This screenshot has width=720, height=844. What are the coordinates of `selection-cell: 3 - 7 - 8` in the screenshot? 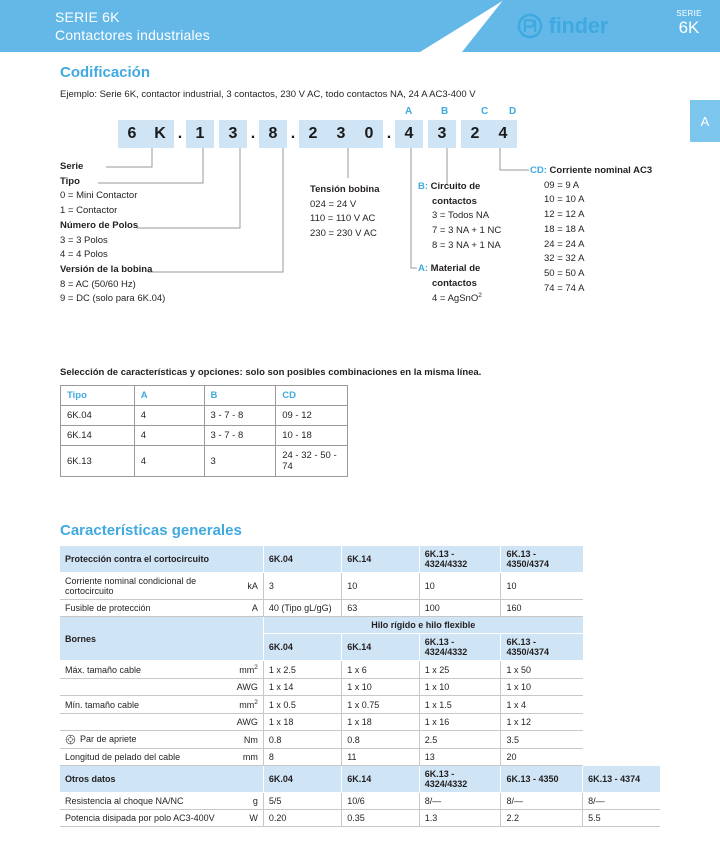 It's located at (240, 435).